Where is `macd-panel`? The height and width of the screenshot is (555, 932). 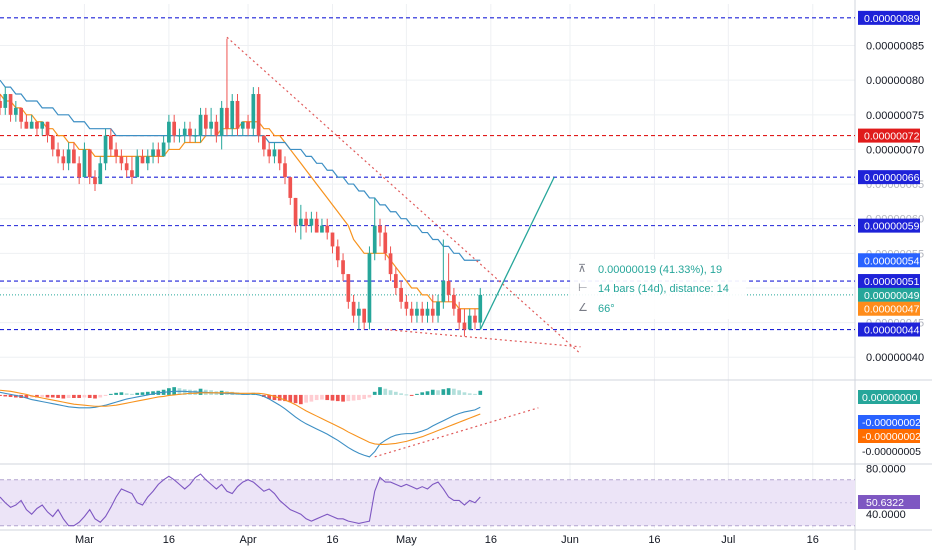
macd-panel is located at coordinates (269, 422).